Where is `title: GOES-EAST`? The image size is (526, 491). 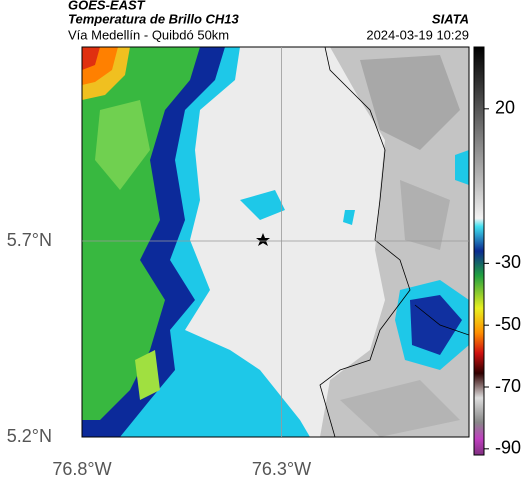
title: GOES-EAST is located at coordinates (107, 6).